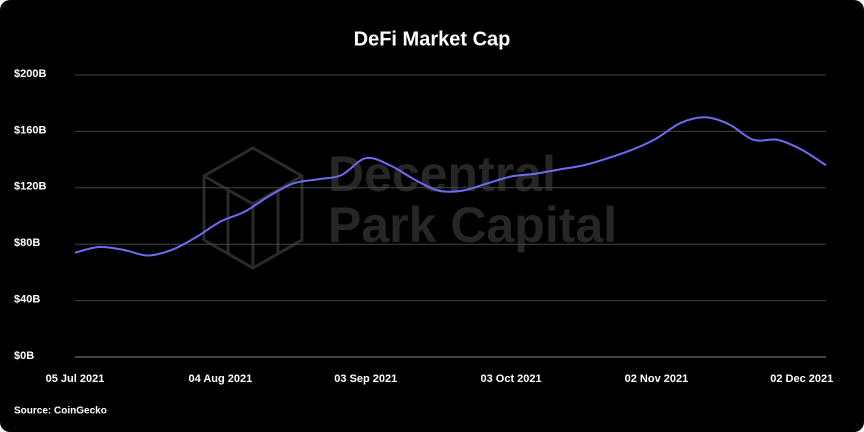 This screenshot has height=432, width=864. Describe the element at coordinates (253, 208) in the screenshot. I see `watermark-logo` at that location.